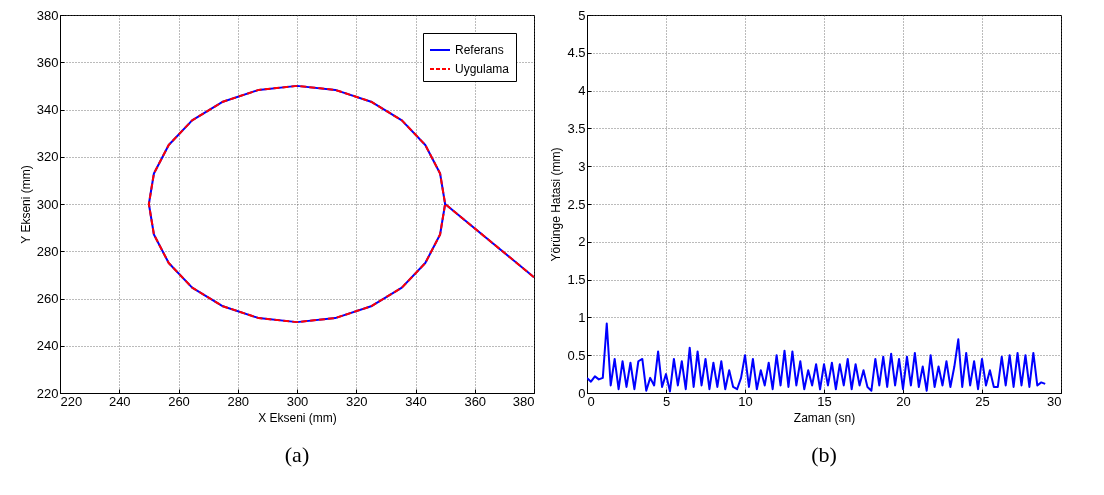 The image size is (1104, 495). I want to click on x-tick-label: 10, so click(745, 401).